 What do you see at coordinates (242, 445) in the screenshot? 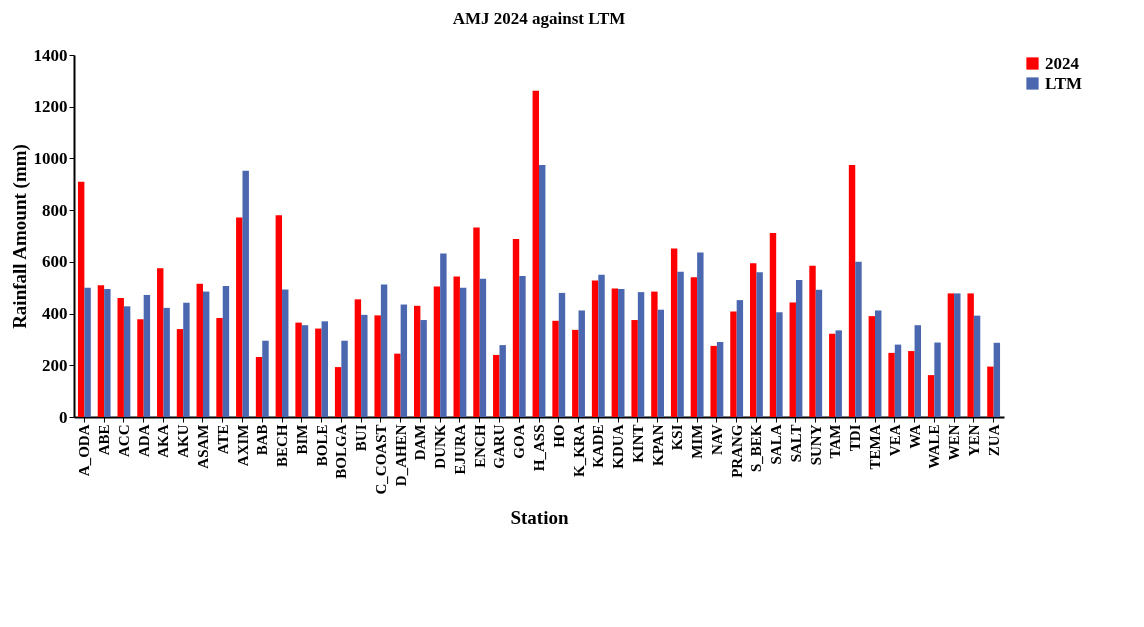
I see `x-tick-label: AXIM` at bounding box center [242, 445].